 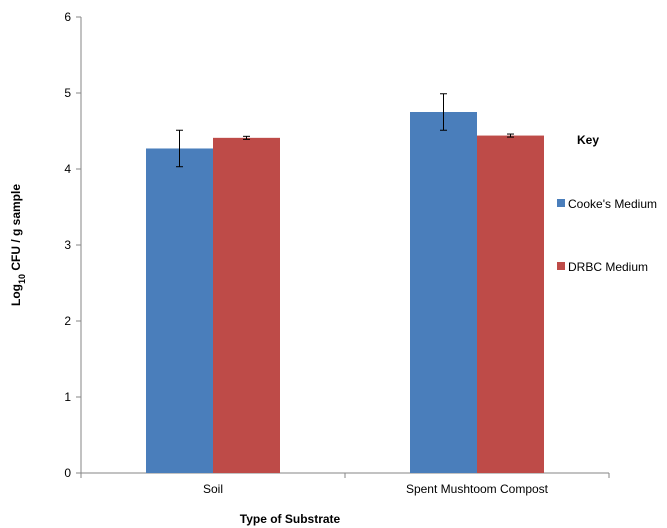 I want to click on y-tick-label: 5, so click(x=67, y=93).